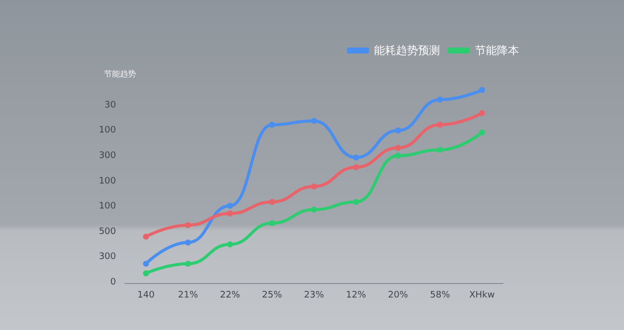 The height and width of the screenshot is (330, 624). I want to click on x-tick-label: 140, so click(146, 295).